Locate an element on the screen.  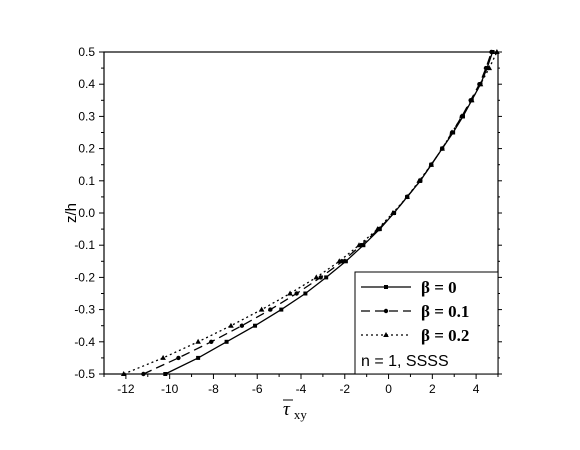
y-tick-label: 0.0 is located at coordinates (86, 213).